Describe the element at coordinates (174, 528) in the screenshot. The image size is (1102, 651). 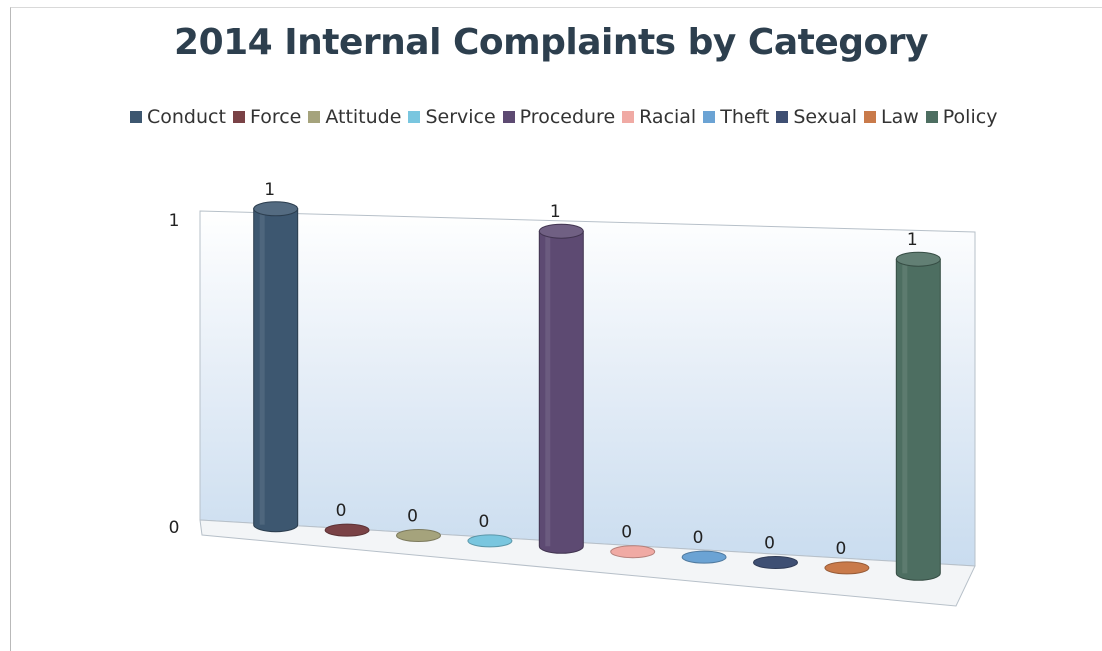
I see `y-tick-label-0: 0` at that location.